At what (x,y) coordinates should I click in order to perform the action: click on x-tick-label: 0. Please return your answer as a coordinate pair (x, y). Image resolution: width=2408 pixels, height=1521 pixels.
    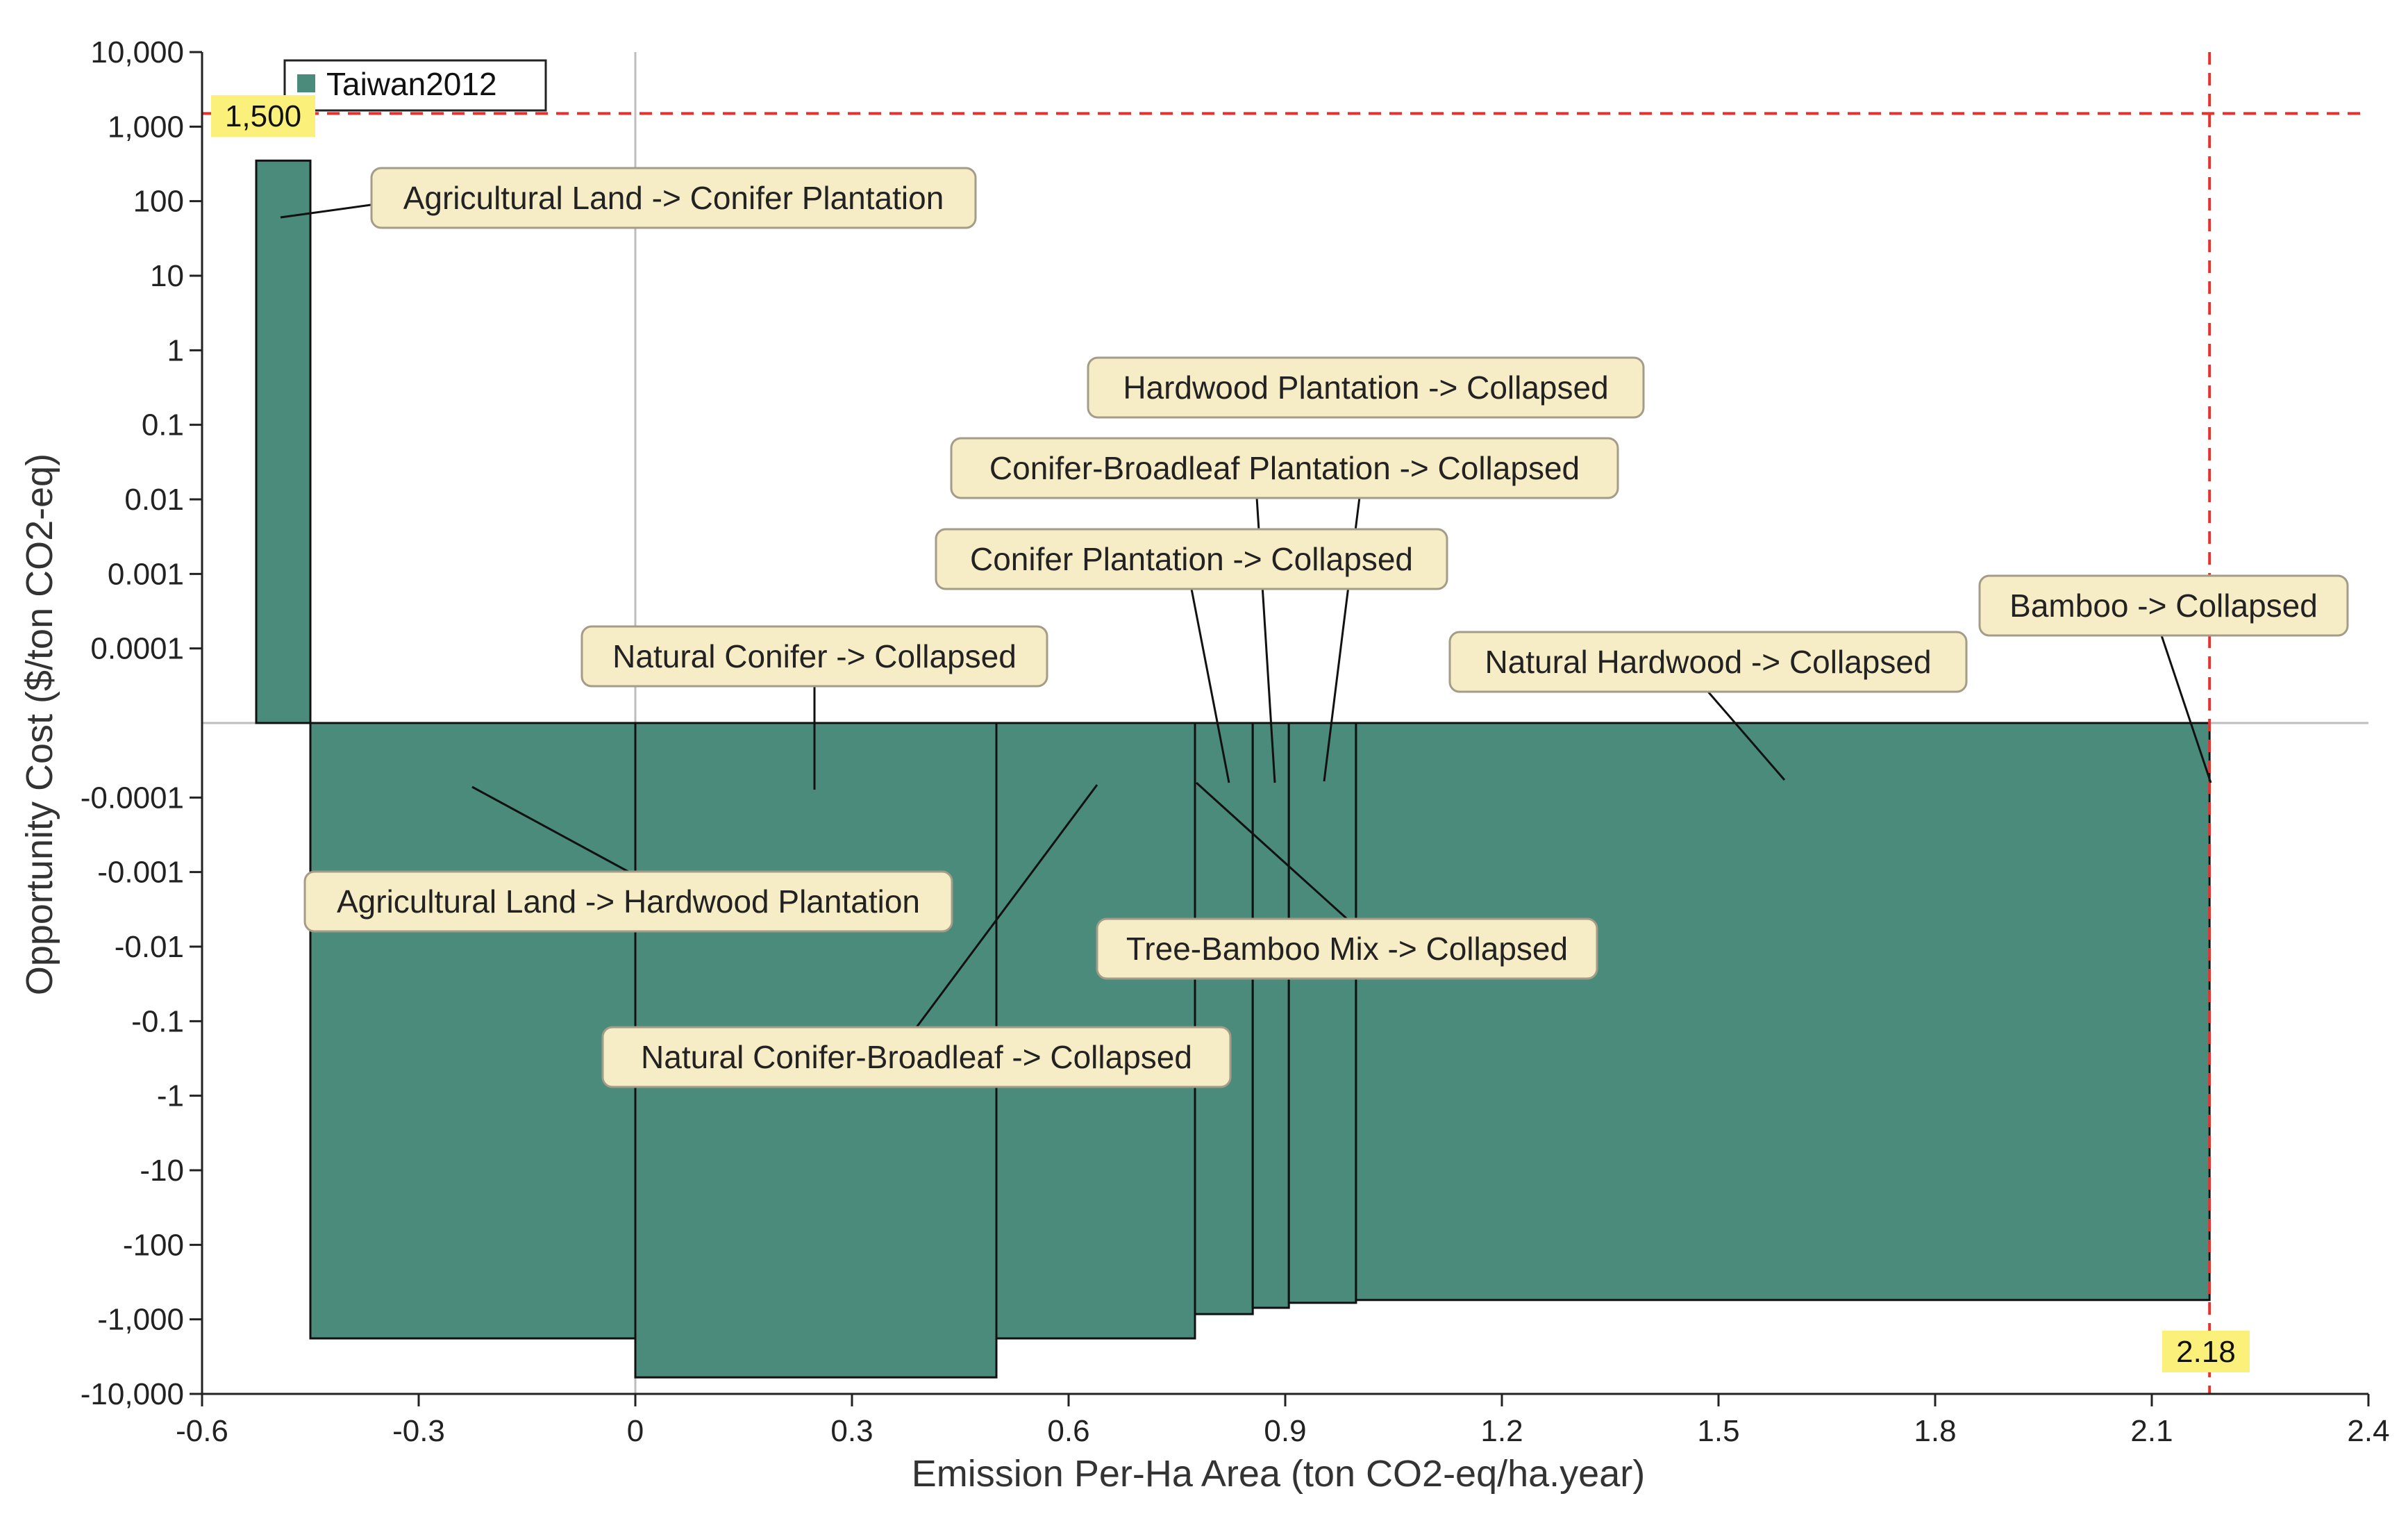
    Looking at the image, I should click on (635, 1431).